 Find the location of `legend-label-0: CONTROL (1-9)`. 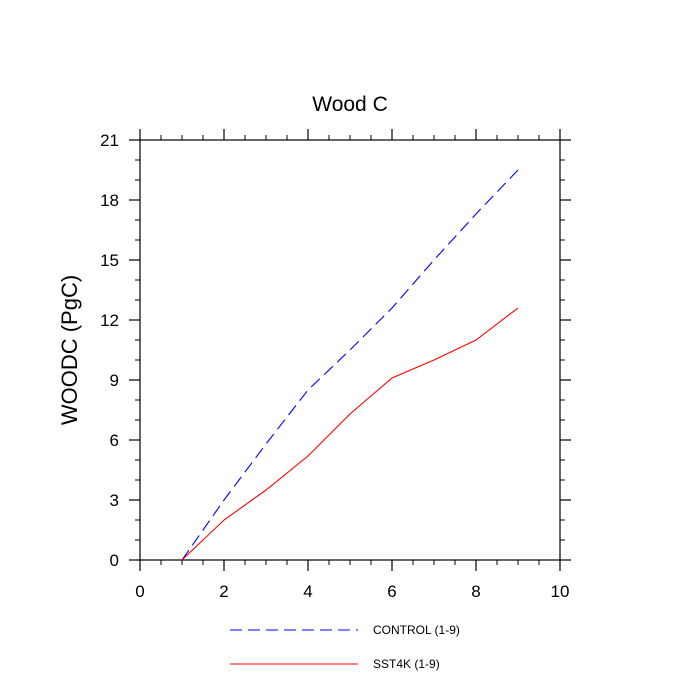

legend-label-0: CONTROL (1-9) is located at coordinates (416, 630).